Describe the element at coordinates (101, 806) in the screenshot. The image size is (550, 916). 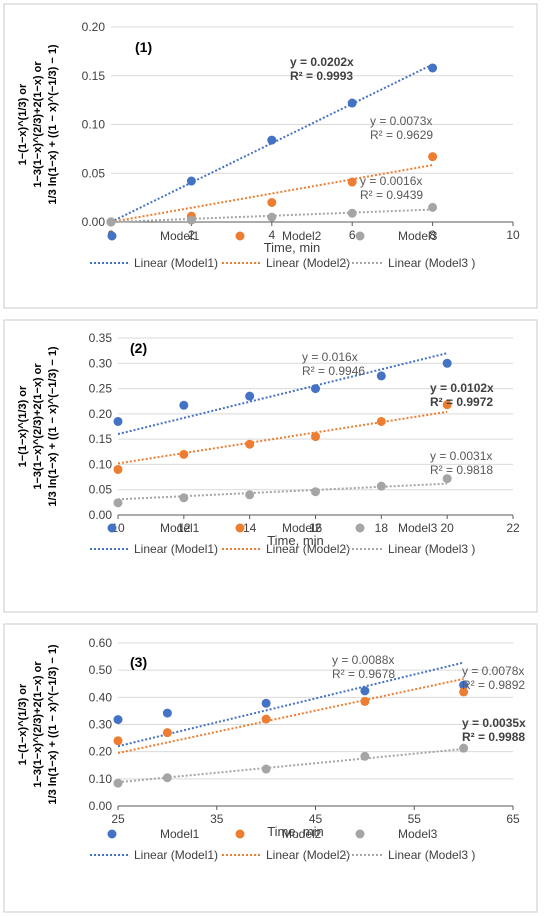
I see `y-tick-label: 0.00` at that location.